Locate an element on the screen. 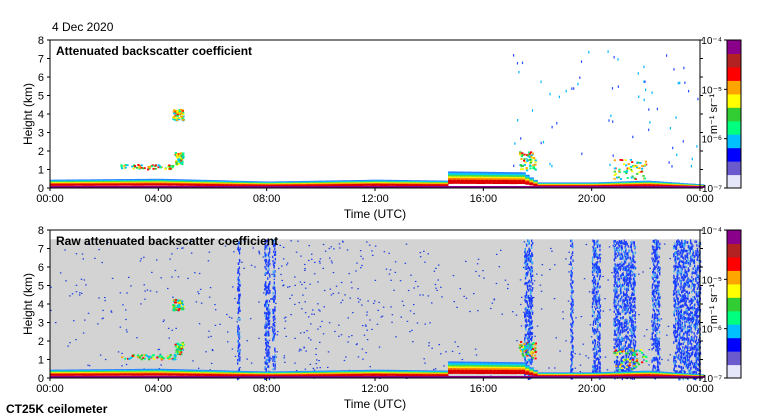 The height and width of the screenshot is (420, 780). colorbar-swatch is located at coordinates (734, 181).